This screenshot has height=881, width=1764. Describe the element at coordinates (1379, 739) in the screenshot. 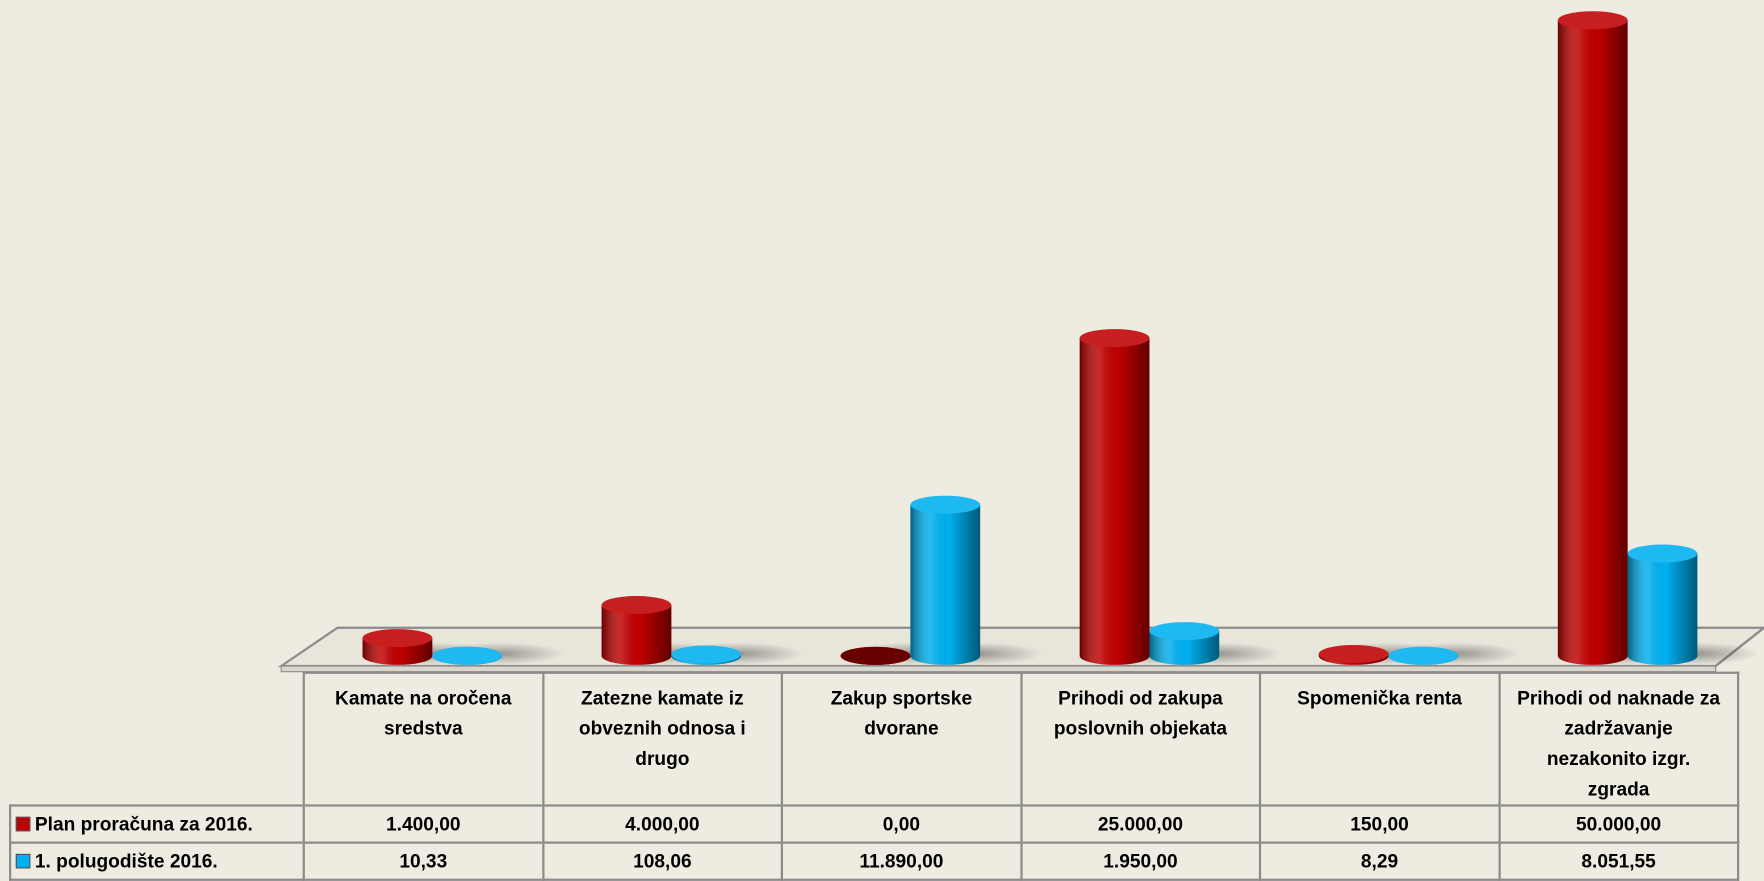

I see `table-cell: Spomenička renta` at that location.